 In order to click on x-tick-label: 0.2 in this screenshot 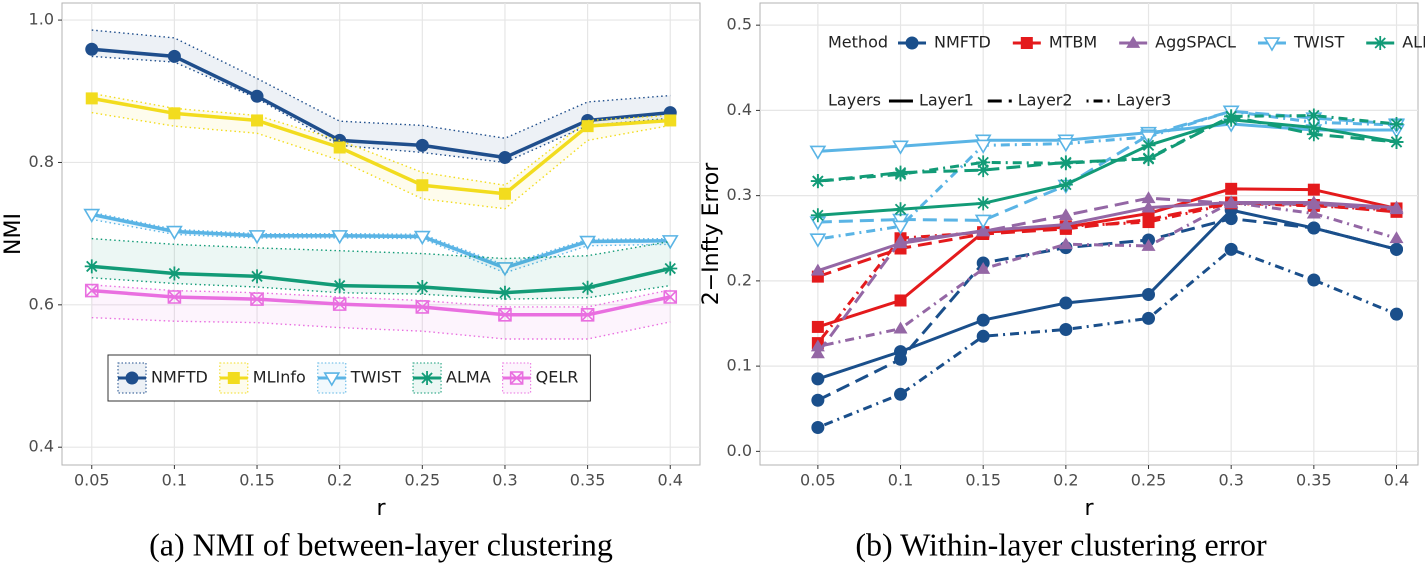, I will do `click(339, 480)`.